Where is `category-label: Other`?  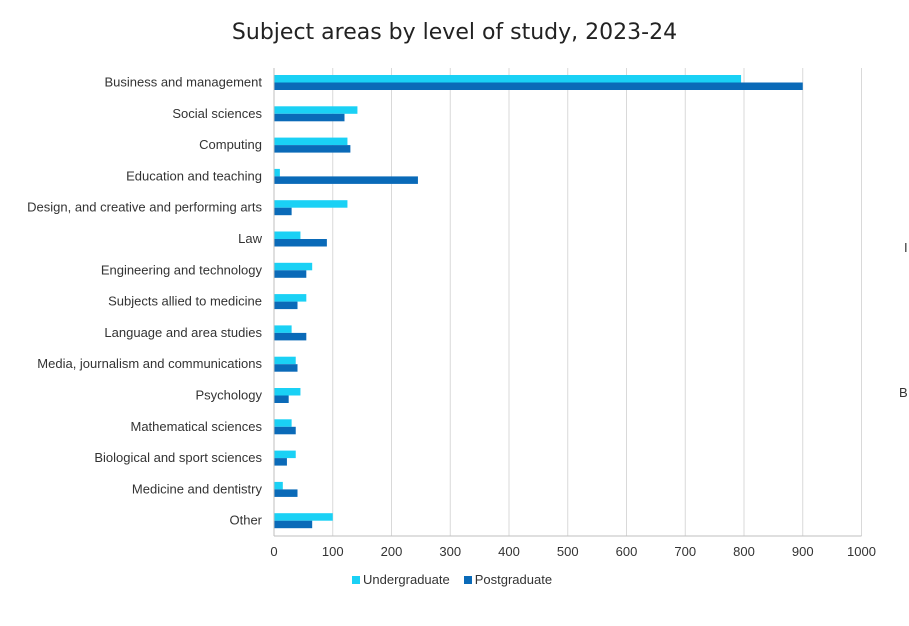 category-label: Other is located at coordinates (245, 520).